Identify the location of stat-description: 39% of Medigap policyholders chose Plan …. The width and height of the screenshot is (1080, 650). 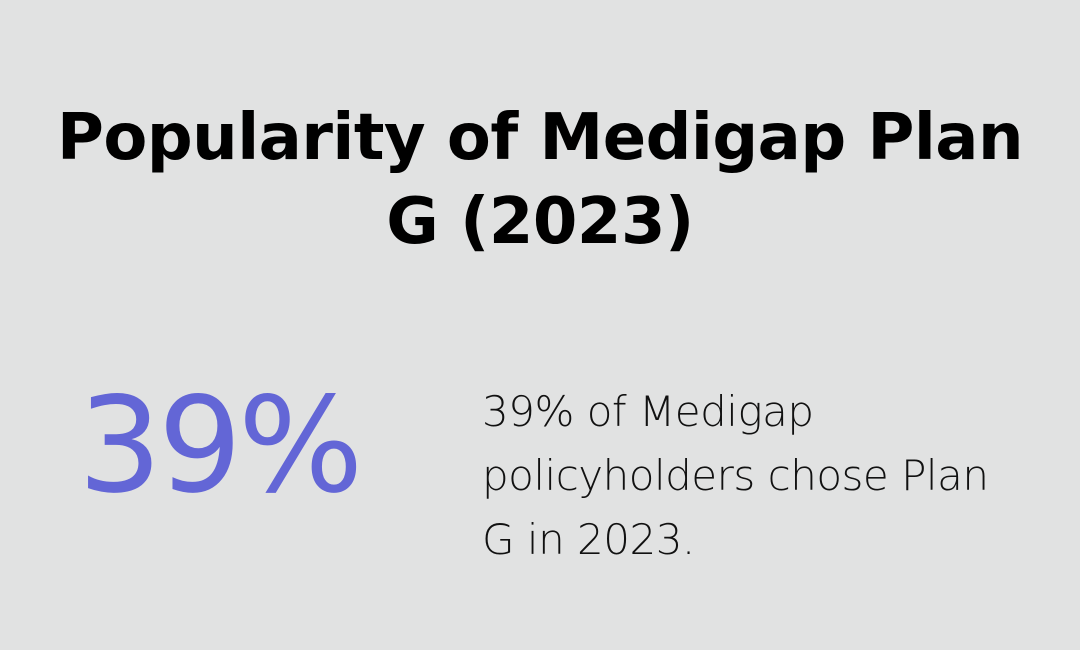
(735, 475).